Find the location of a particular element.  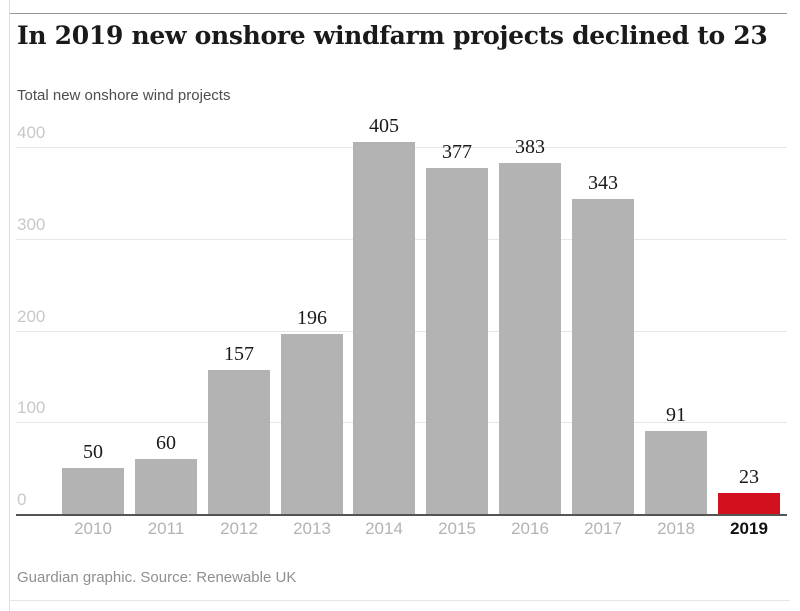

bar-2010 is located at coordinates (93, 491).